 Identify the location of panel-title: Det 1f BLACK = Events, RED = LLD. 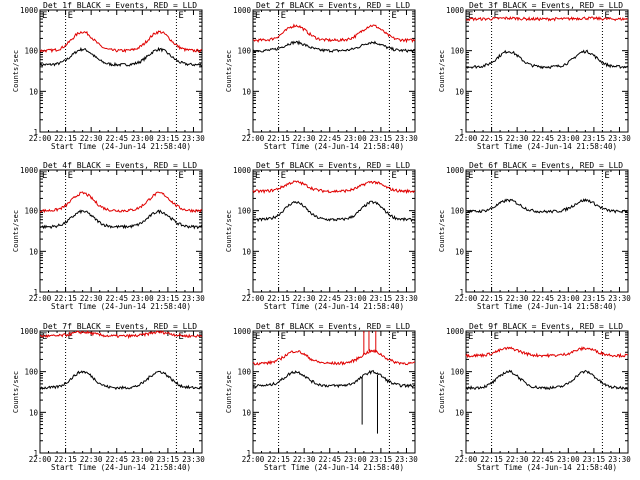
(120, 5).